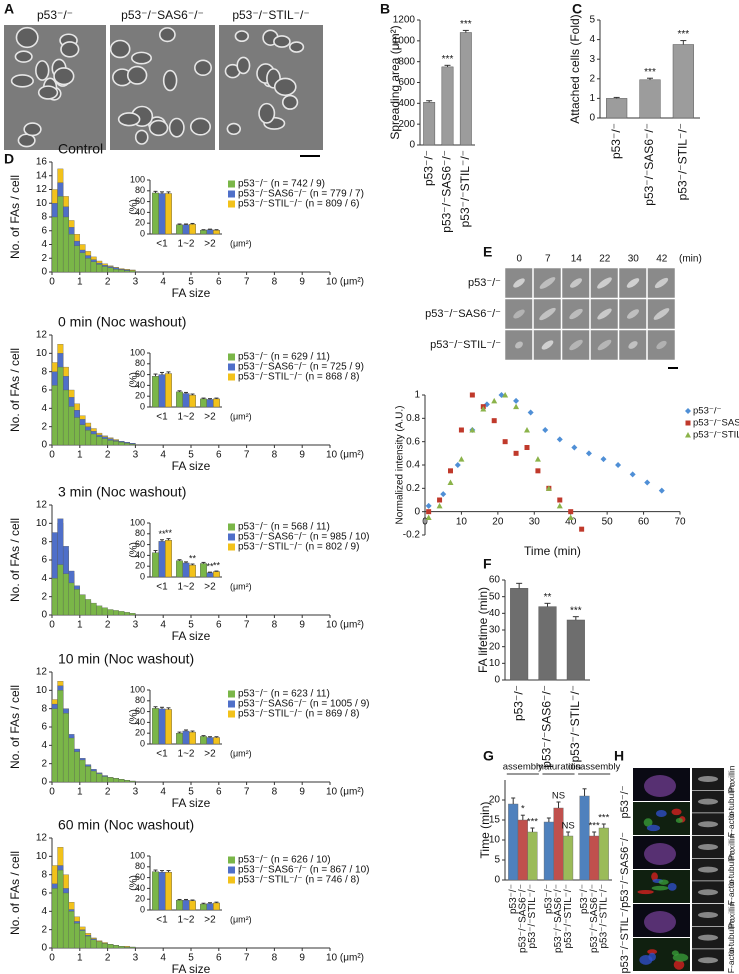 The image size is (739, 974). Describe the element at coordinates (731, 846) in the screenshot. I see `stain-label: Paxillin` at that location.